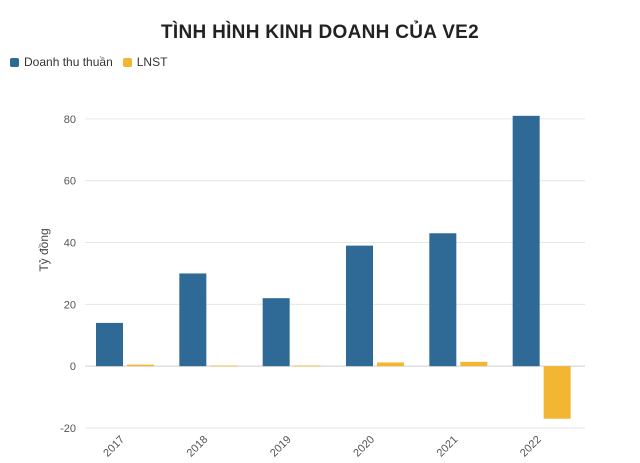 The image size is (640, 463). What do you see at coordinates (320, 32) in the screenshot?
I see `chart-title: TÌNH HÌNH KINH DOANH CỦA VE2` at bounding box center [320, 32].